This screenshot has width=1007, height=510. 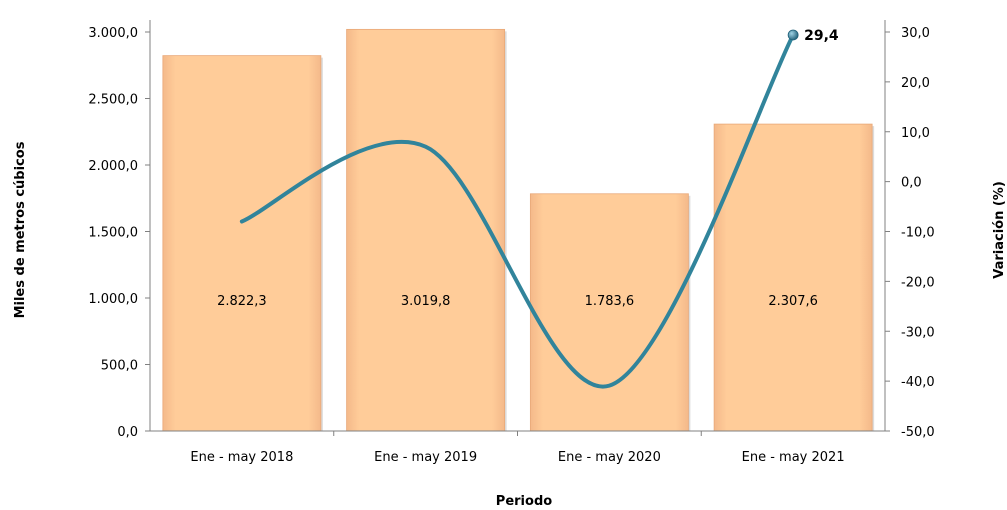 I want to click on y2-axis-title: Variación (%), so click(x=999, y=230).